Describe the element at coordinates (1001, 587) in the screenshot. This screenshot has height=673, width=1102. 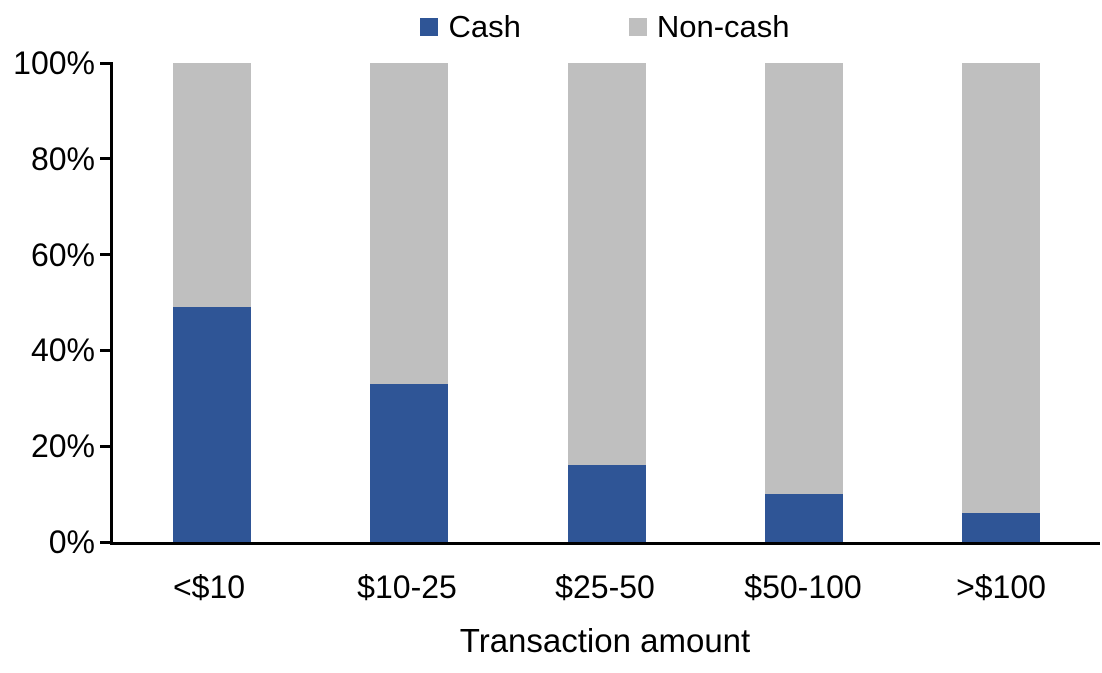
I see `x-tick-label: >$100` at that location.